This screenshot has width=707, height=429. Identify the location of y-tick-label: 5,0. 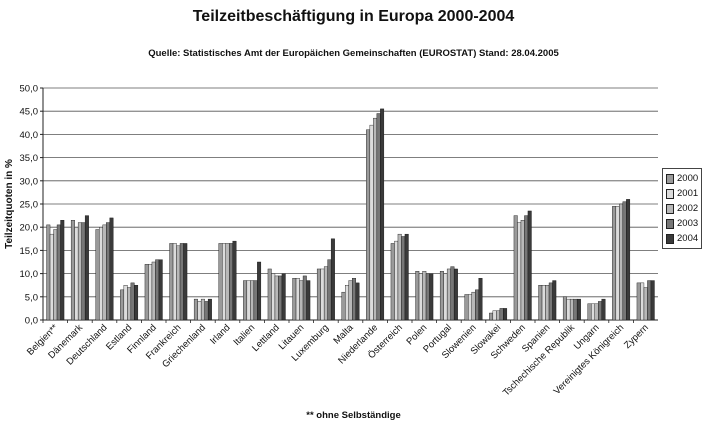
(31, 297).